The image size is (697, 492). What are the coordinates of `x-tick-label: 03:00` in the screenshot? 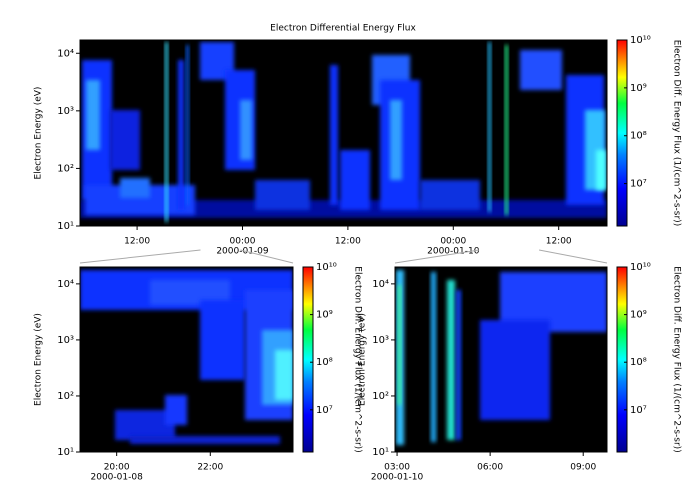 It's located at (397, 468).